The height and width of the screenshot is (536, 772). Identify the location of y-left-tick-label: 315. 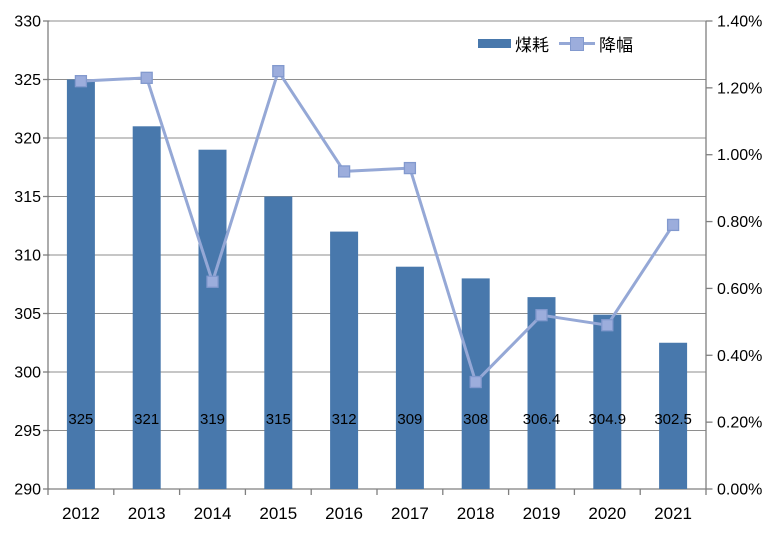
(27, 197).